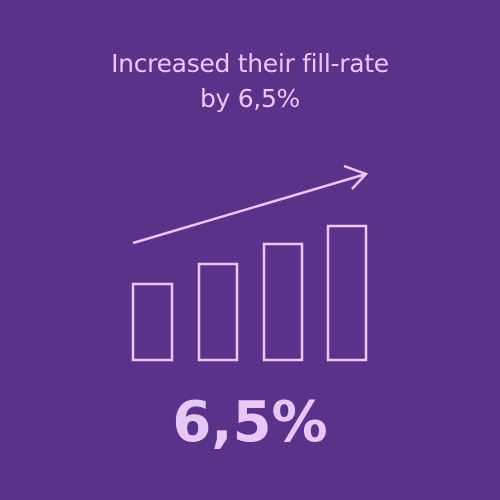 The height and width of the screenshot is (500, 500). Describe the element at coordinates (356, 177) in the screenshot. I see `icon-arrow-head` at that location.